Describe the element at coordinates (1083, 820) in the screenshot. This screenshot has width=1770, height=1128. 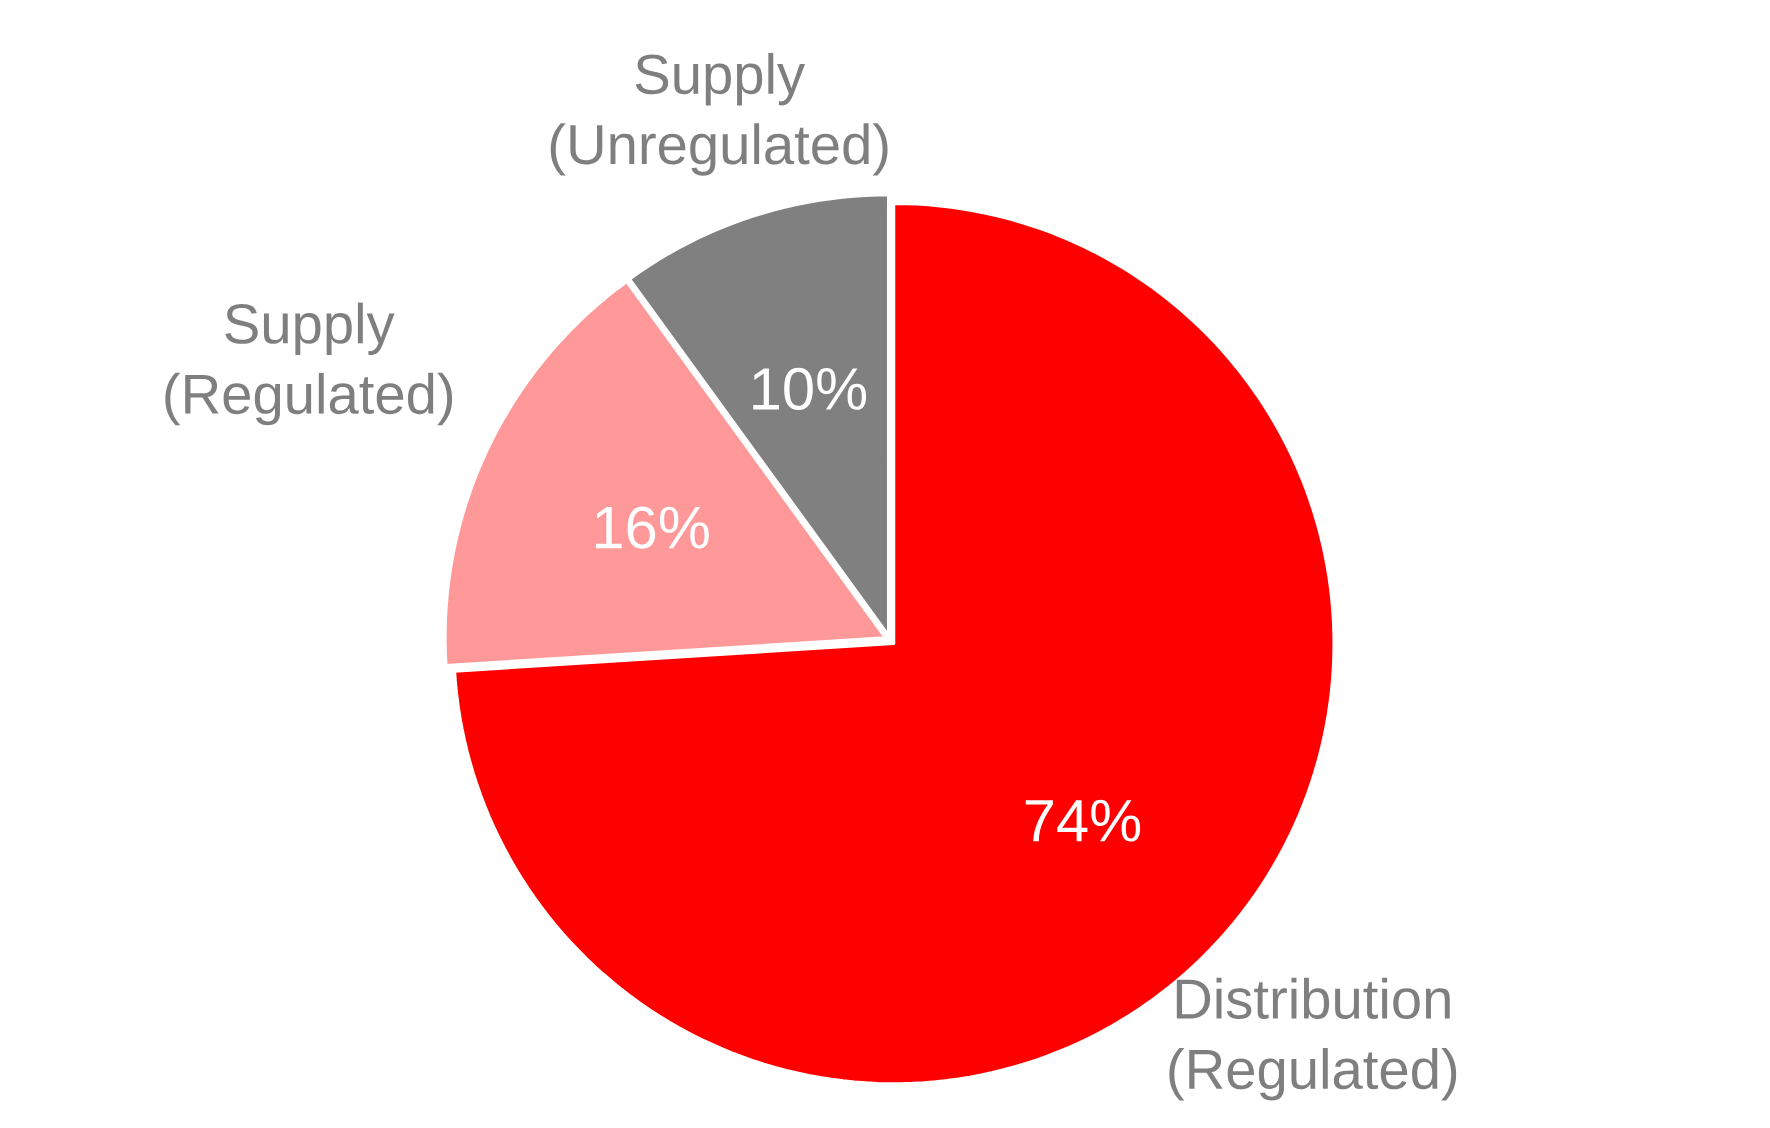
I see `data-label: 74%` at that location.